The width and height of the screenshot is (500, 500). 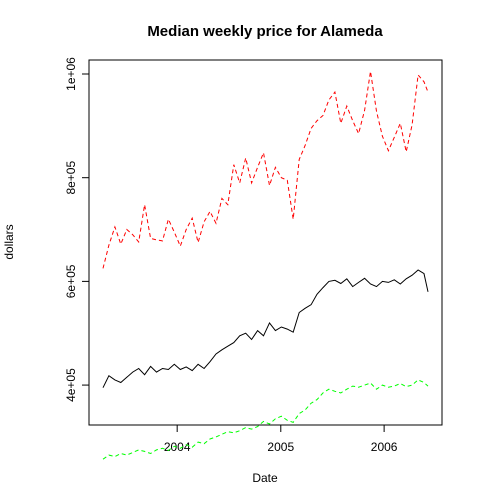 I want to click on x-tick-label-0: 2004, so click(x=177, y=447).